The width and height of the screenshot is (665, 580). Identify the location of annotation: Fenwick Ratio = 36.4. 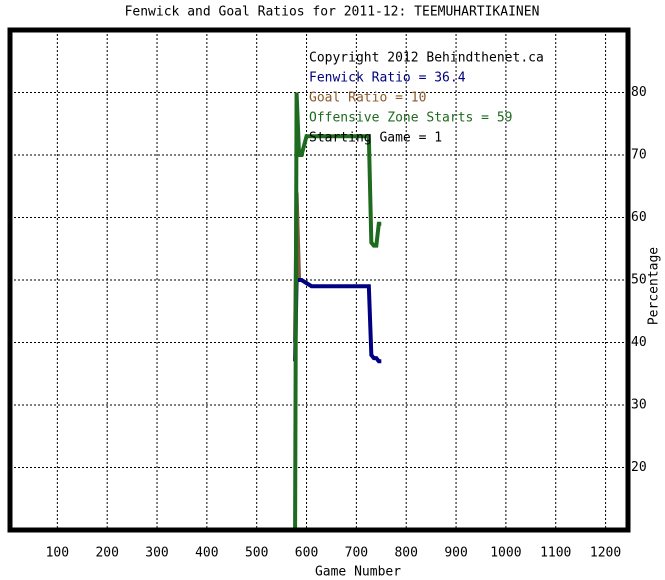
(387, 78).